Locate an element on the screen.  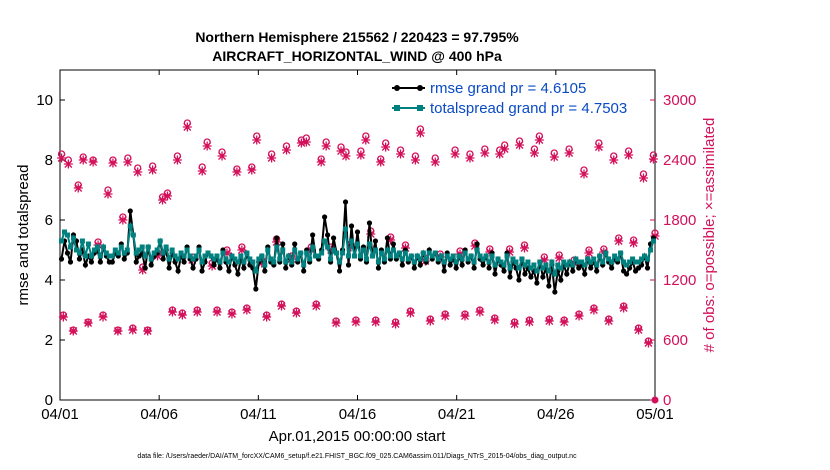
x-tick-label: 04/16 is located at coordinates (358, 414).